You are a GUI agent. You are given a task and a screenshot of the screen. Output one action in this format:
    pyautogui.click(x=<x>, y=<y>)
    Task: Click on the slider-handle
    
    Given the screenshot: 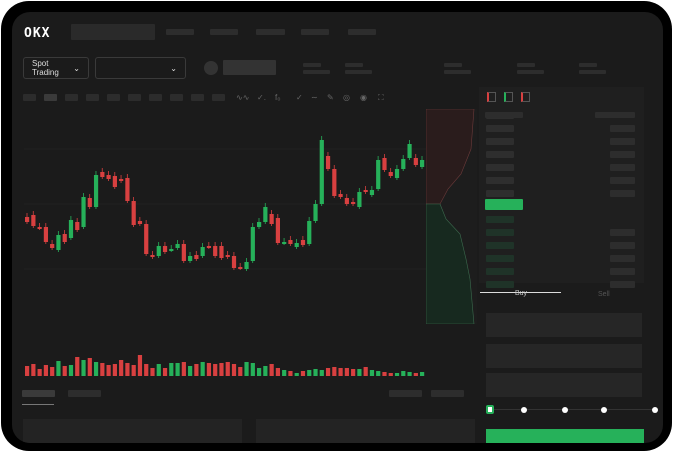 What is the action you would take?
    pyautogui.click(x=490, y=409)
    